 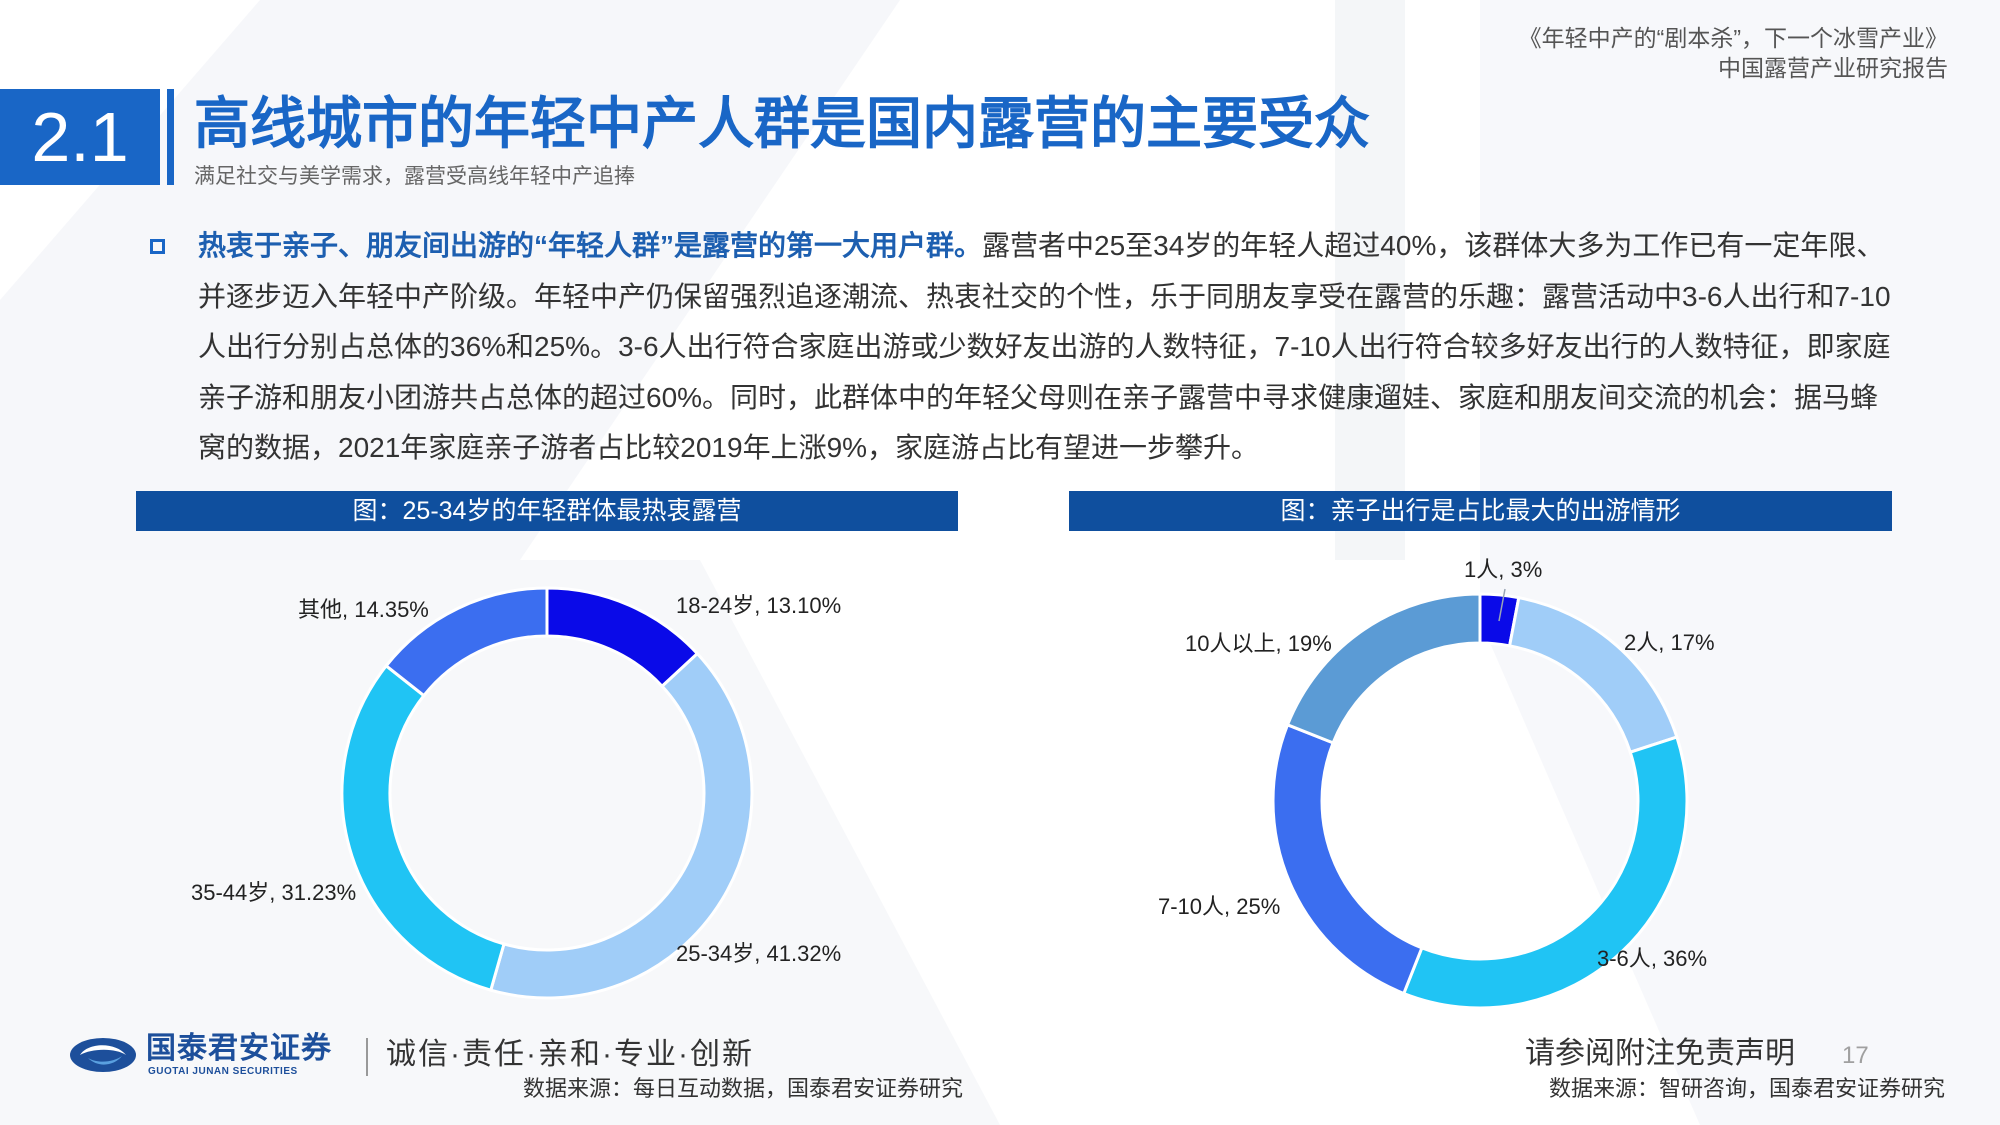 What do you see at coordinates (1481, 569) in the screenshot?
I see `group-label-category: 1人` at bounding box center [1481, 569].